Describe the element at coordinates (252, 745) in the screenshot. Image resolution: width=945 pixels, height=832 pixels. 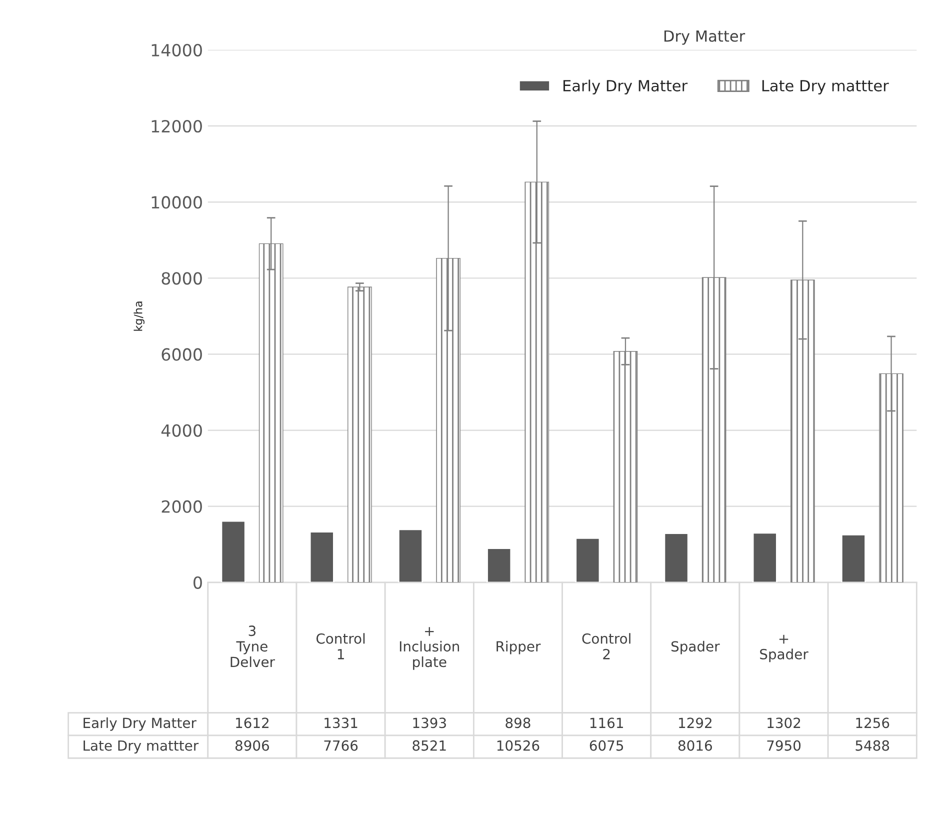
I see `data-label: 8906` at that location.